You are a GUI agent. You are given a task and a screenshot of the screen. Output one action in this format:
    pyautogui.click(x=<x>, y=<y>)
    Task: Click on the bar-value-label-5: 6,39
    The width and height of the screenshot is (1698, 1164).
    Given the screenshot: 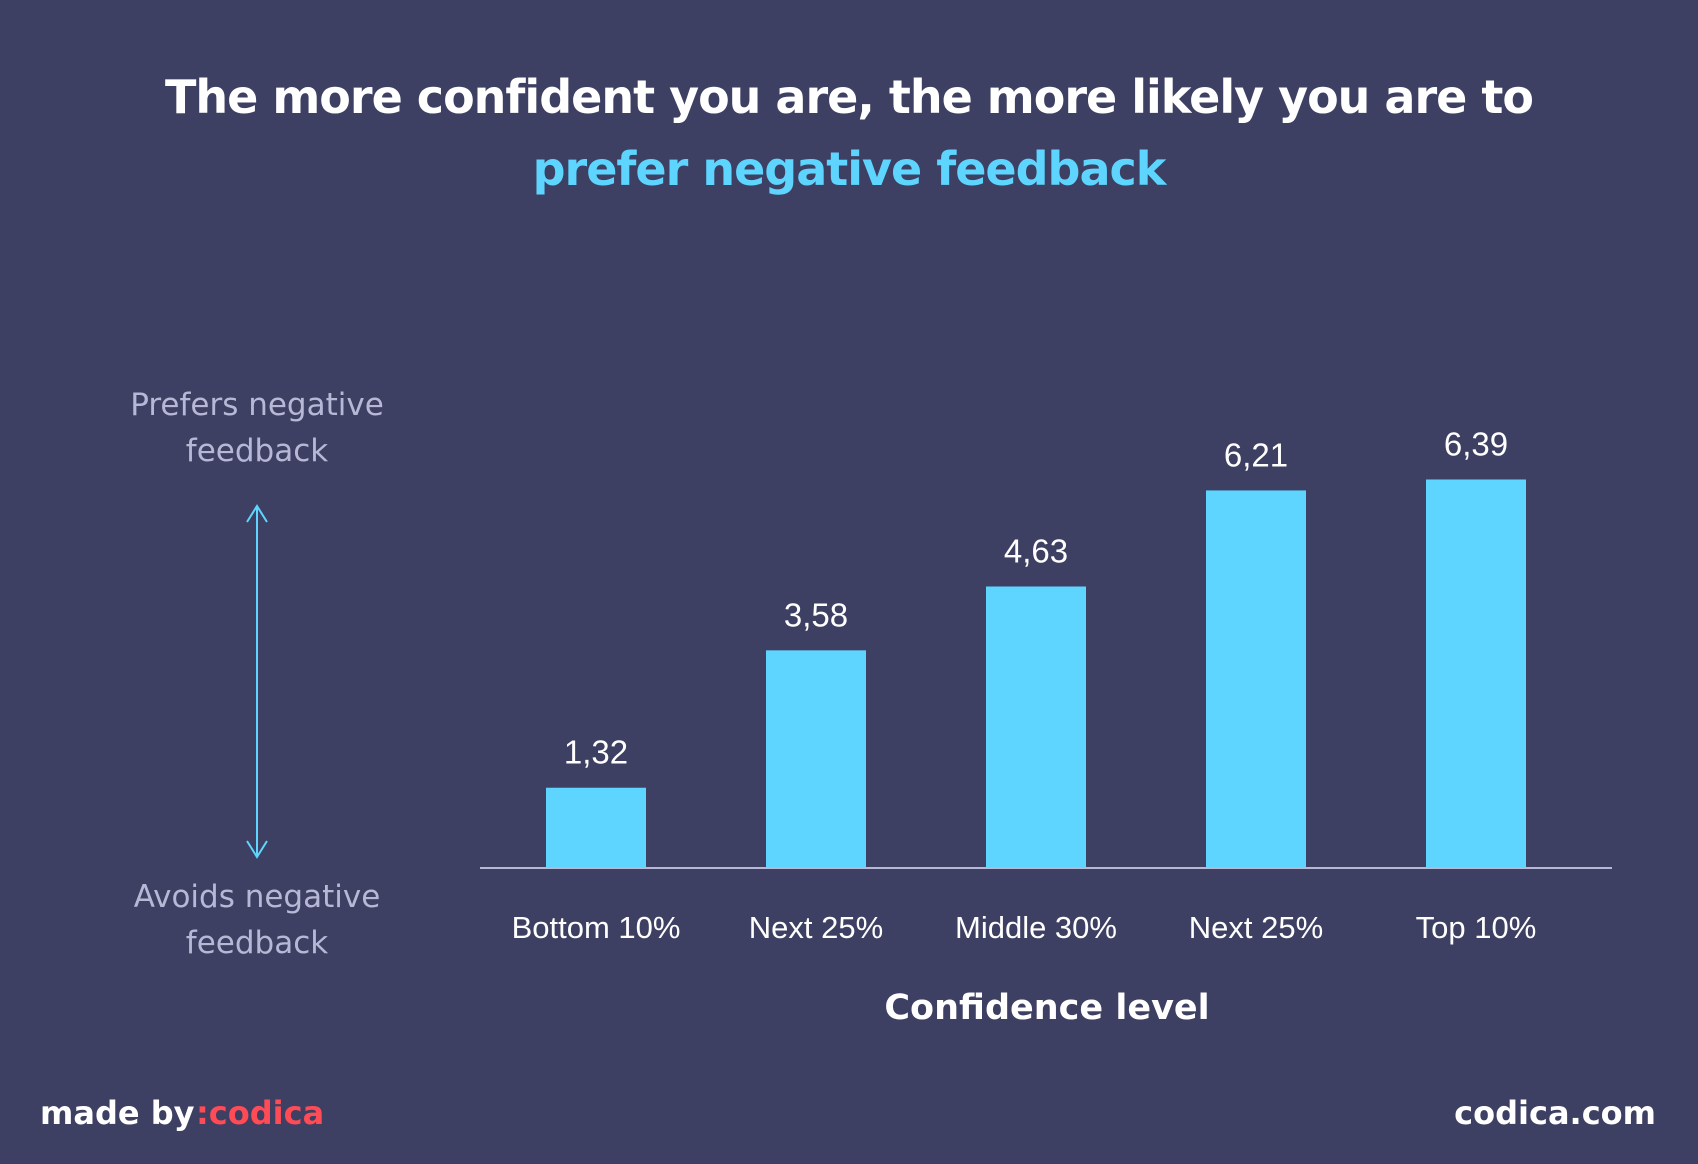 What is the action you would take?
    pyautogui.click(x=1476, y=443)
    